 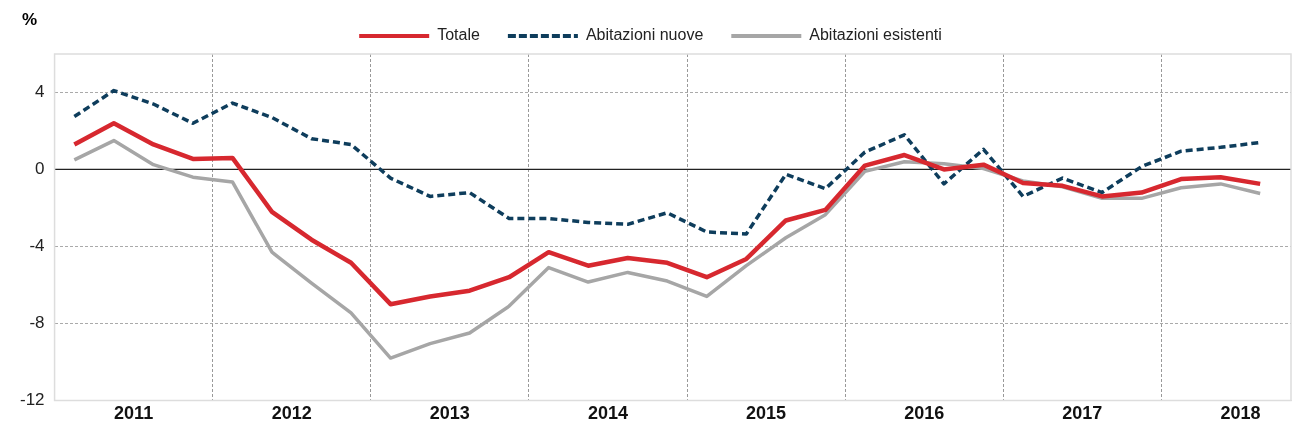 What do you see at coordinates (291, 413) in the screenshot?
I see `x-tick-label: 2012` at bounding box center [291, 413].